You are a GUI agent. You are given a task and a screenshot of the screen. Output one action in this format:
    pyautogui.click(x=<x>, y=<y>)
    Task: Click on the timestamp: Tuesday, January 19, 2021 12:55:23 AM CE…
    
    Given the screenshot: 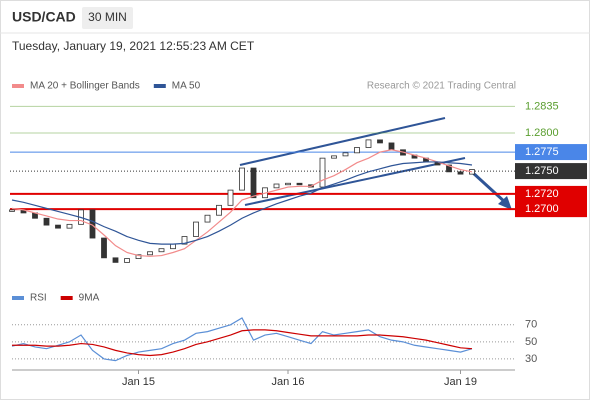 What is the action you would take?
    pyautogui.click(x=133, y=46)
    